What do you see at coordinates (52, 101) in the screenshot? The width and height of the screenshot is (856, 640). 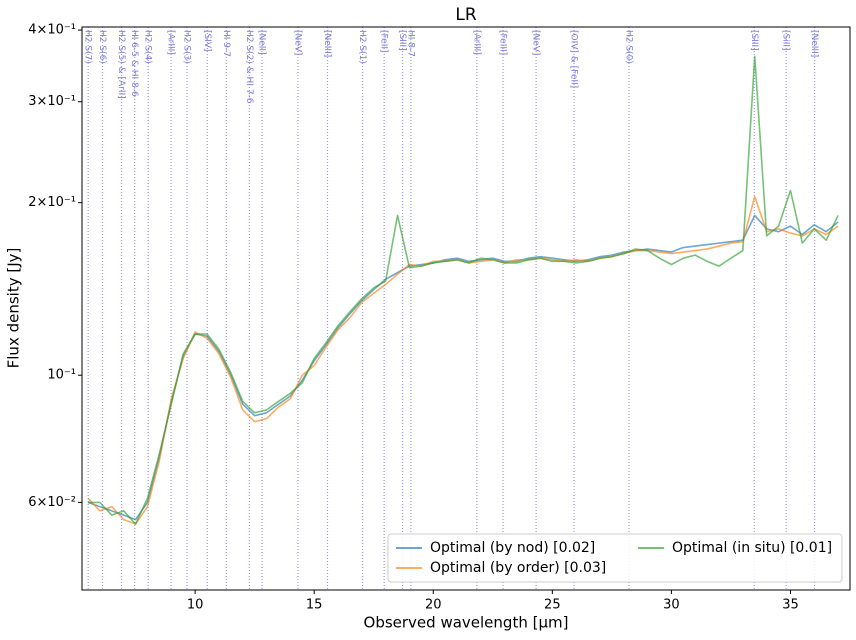 I see `y-tick-label: 3×10⁻¹` at bounding box center [52, 101].